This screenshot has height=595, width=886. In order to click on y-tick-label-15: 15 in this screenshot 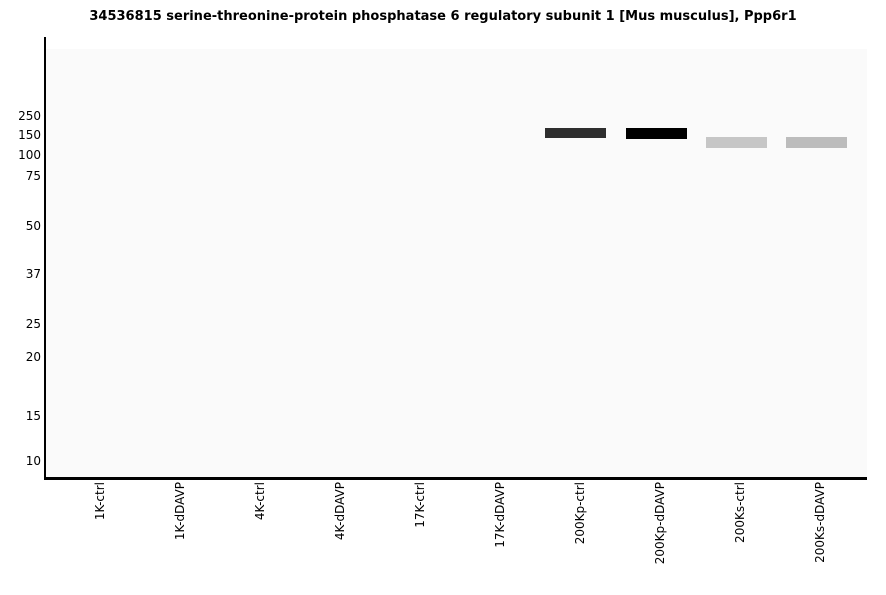, I will do `click(33, 416)`.